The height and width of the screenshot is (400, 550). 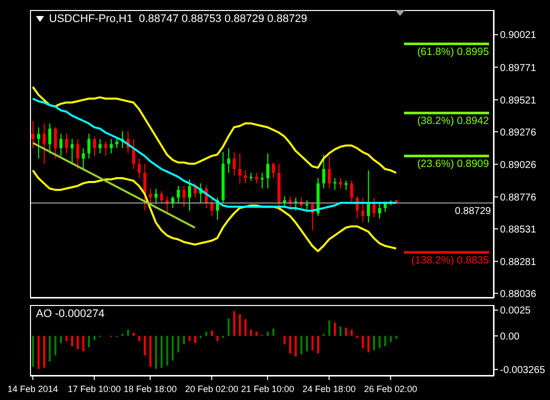 What do you see at coordinates (518, 165) in the screenshot?
I see `y-tick-label: 0.89026` at bounding box center [518, 165].